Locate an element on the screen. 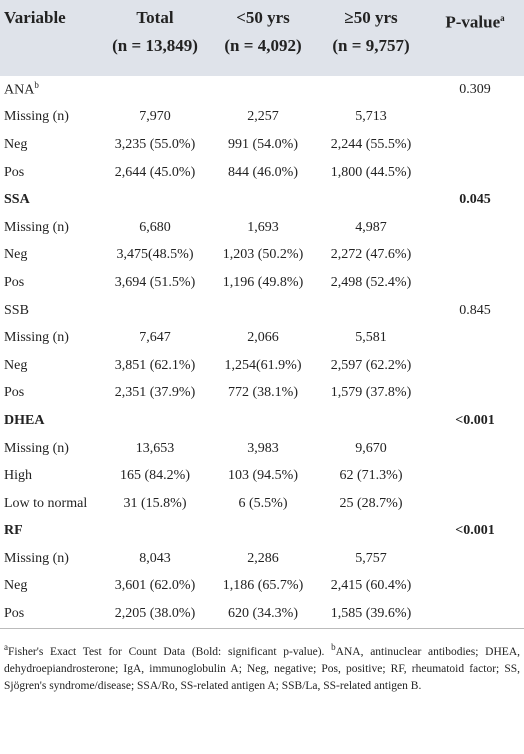 This screenshot has width=524, height=754. group-name-cell: DHEA is located at coordinates (50, 421).